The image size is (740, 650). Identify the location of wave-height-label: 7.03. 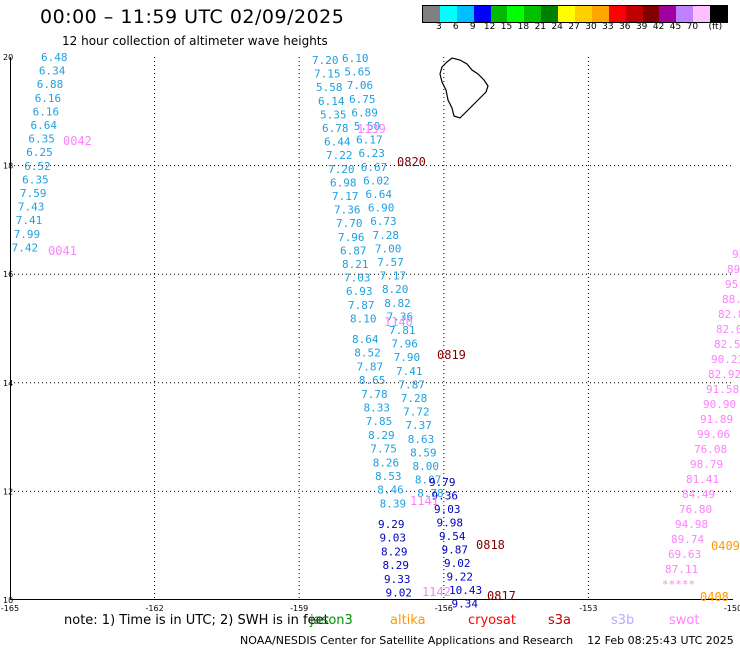
(357, 278).